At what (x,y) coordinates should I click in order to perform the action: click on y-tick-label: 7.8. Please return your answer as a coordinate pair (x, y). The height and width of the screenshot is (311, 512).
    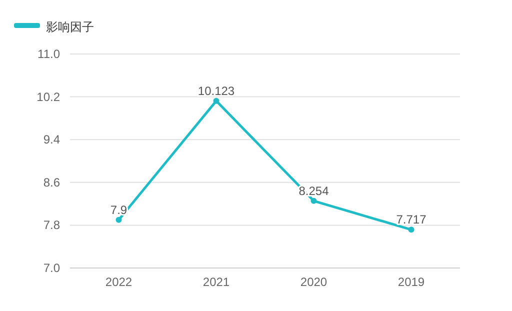
    Looking at the image, I should click on (51, 225).